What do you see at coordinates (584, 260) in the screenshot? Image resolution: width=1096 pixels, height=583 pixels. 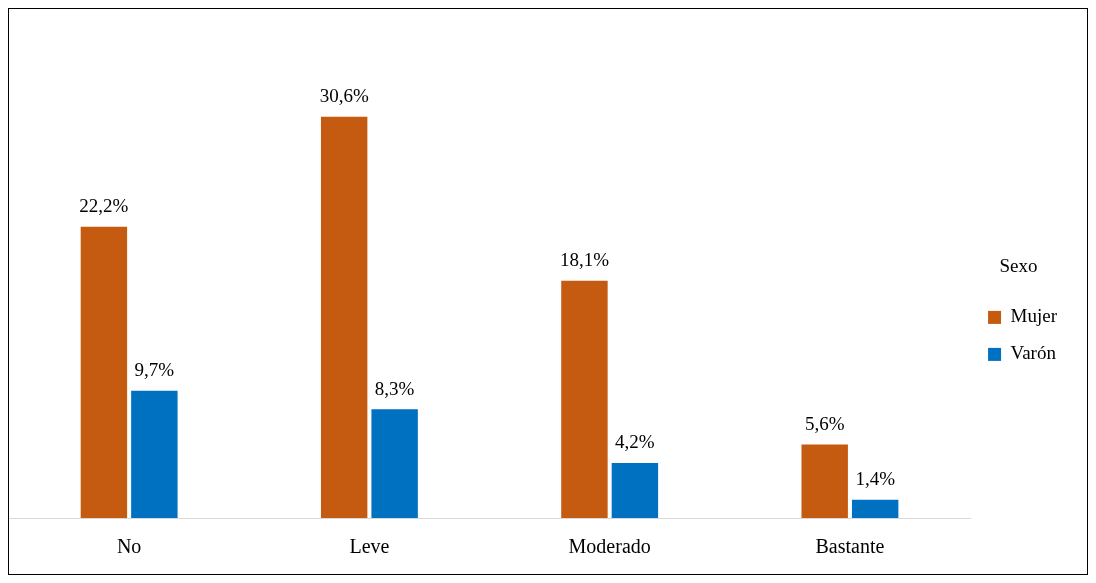 I see `data-label: 18,1%` at bounding box center [584, 260].